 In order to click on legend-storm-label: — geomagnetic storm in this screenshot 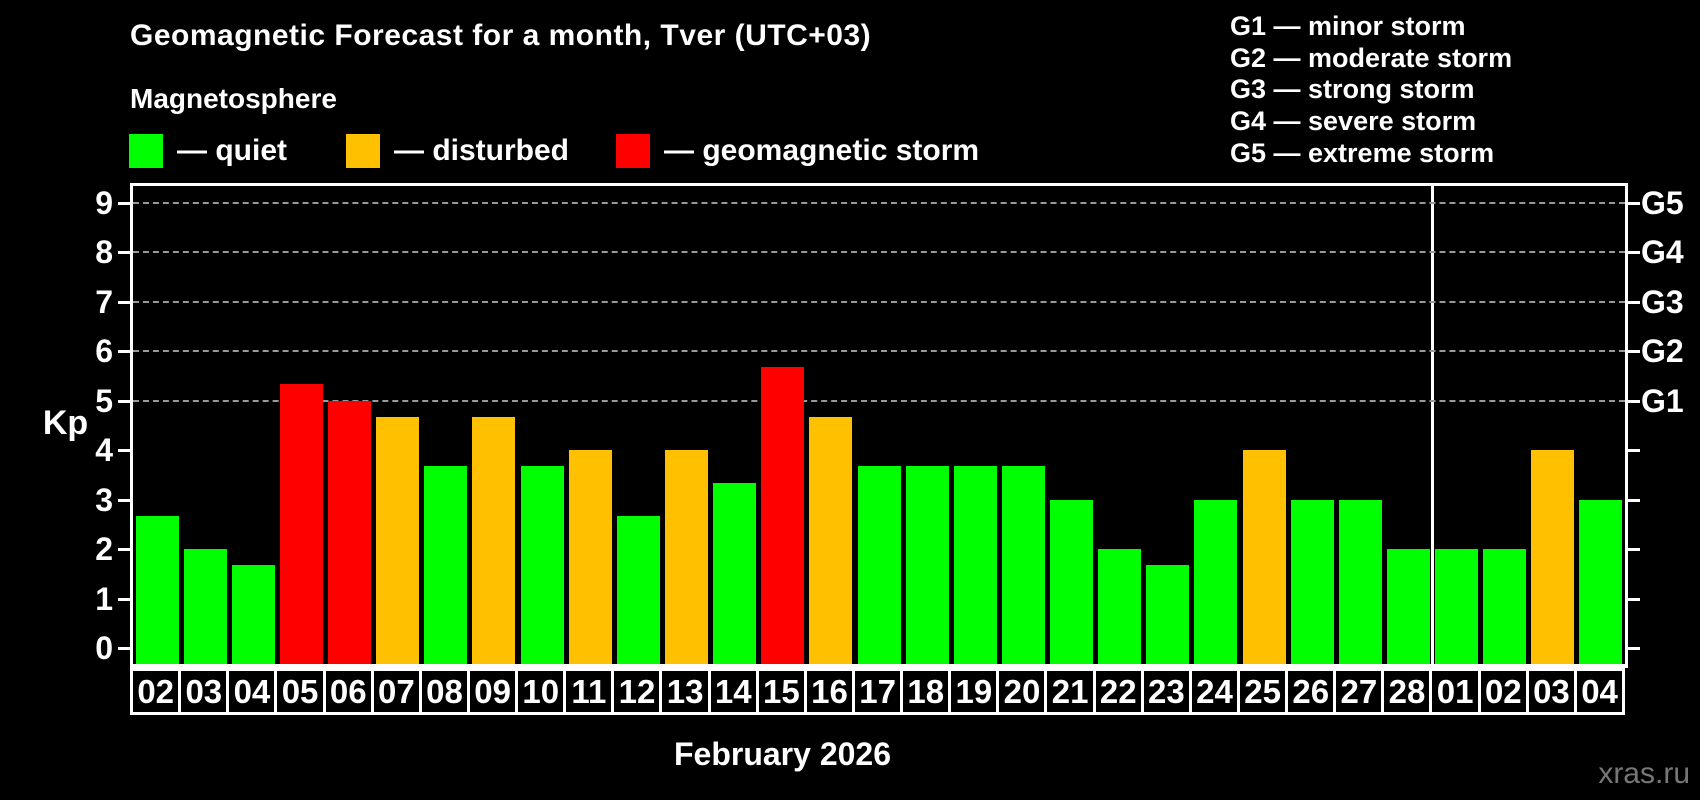, I will do `click(822, 150)`.